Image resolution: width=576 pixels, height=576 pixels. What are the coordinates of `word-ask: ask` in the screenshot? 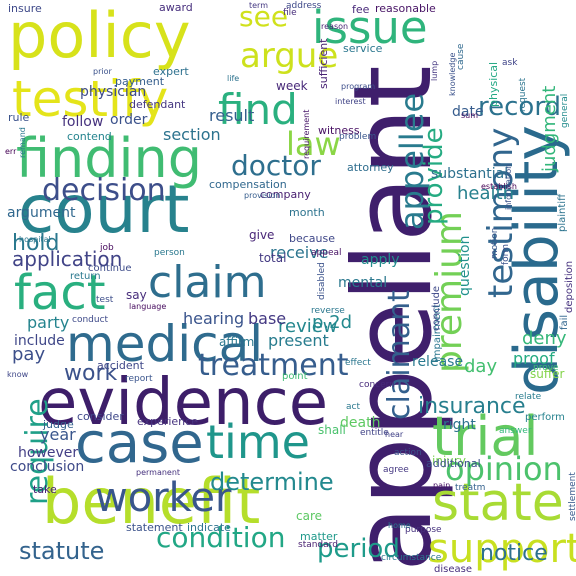 It's located at (510, 63).